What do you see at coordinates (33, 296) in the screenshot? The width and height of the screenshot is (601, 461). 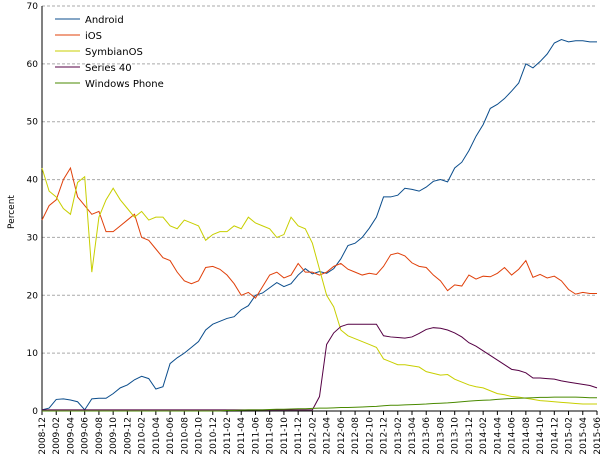 I see `y-tick-label: 20` at bounding box center [33, 296].